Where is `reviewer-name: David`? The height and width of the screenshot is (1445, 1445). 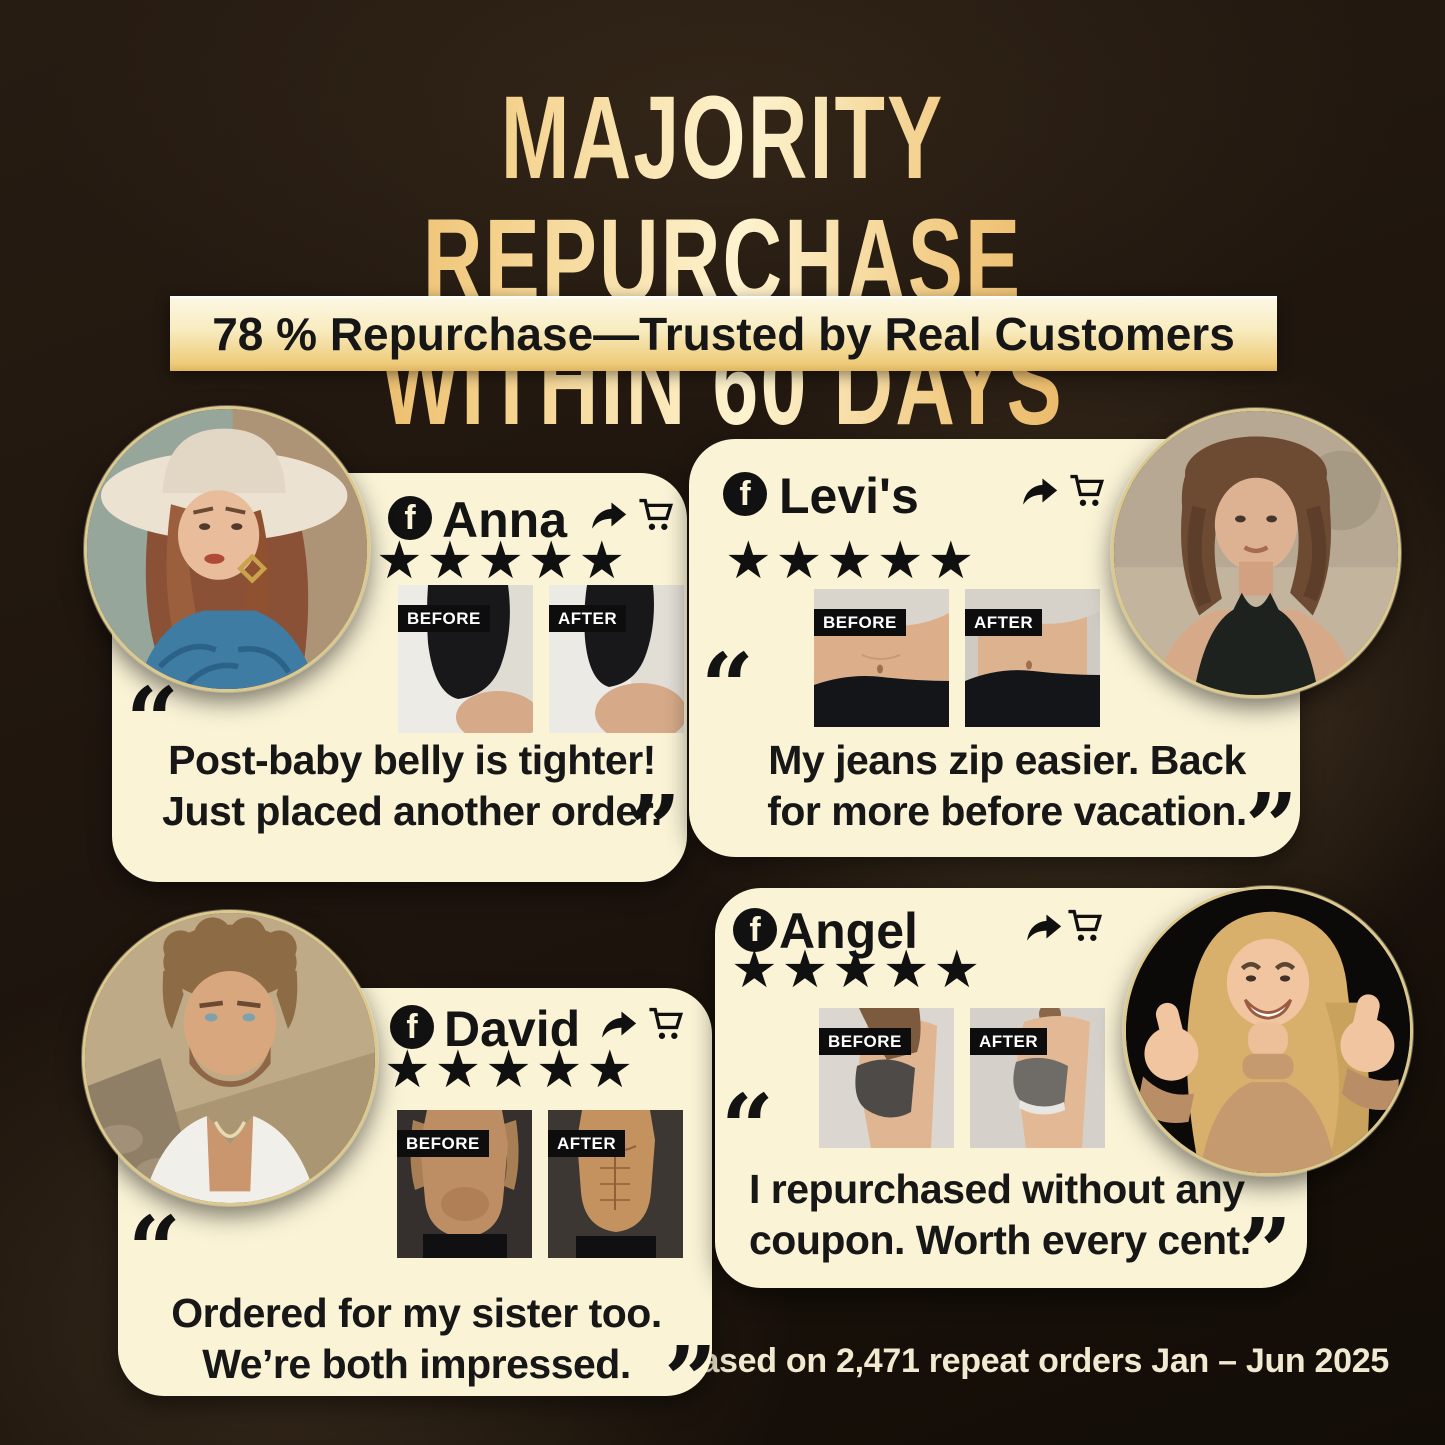 reviewer-name: David is located at coordinates (512, 1029).